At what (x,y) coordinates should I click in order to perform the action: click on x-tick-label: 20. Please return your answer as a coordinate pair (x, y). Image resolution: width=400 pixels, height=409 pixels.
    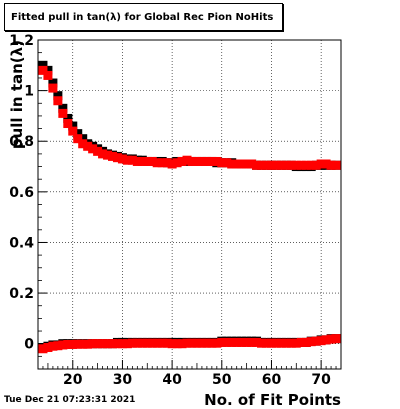
    Looking at the image, I should click on (73, 380).